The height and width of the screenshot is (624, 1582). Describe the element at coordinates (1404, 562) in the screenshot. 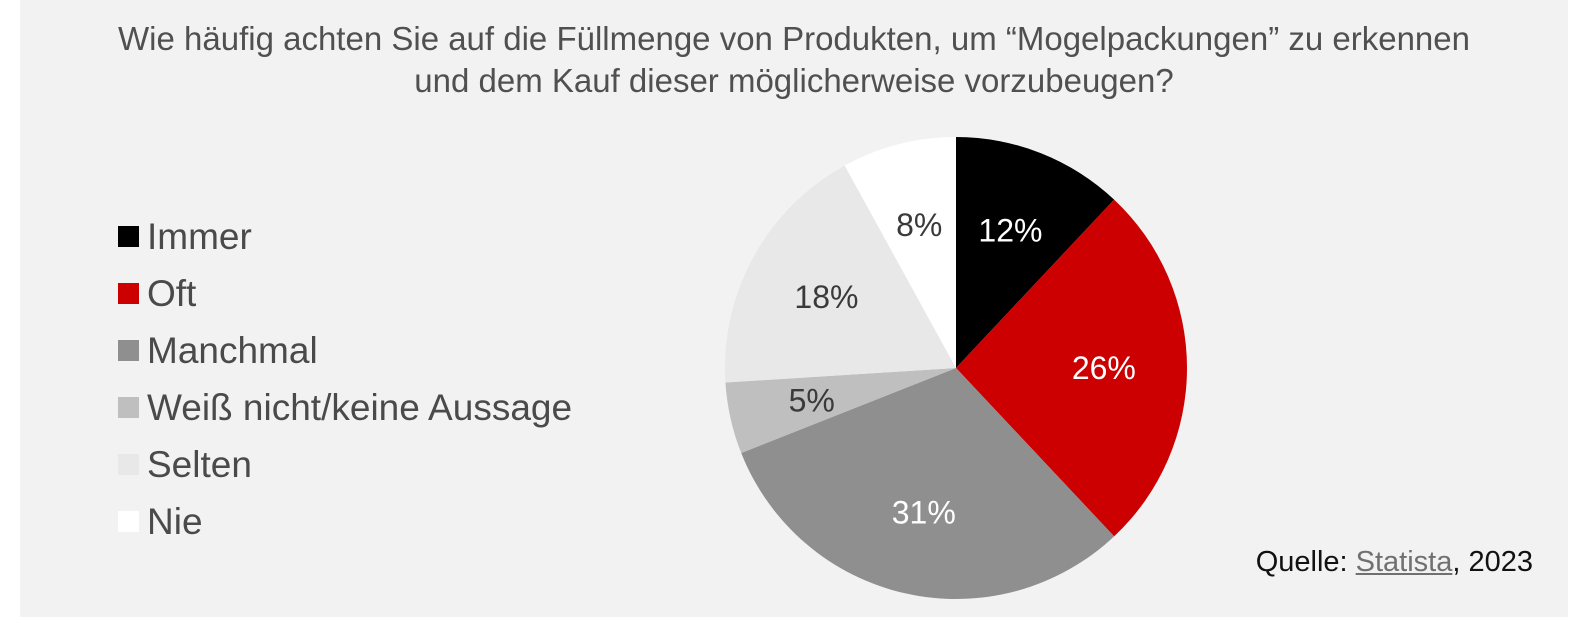

I see `source-link: Statista` at that location.